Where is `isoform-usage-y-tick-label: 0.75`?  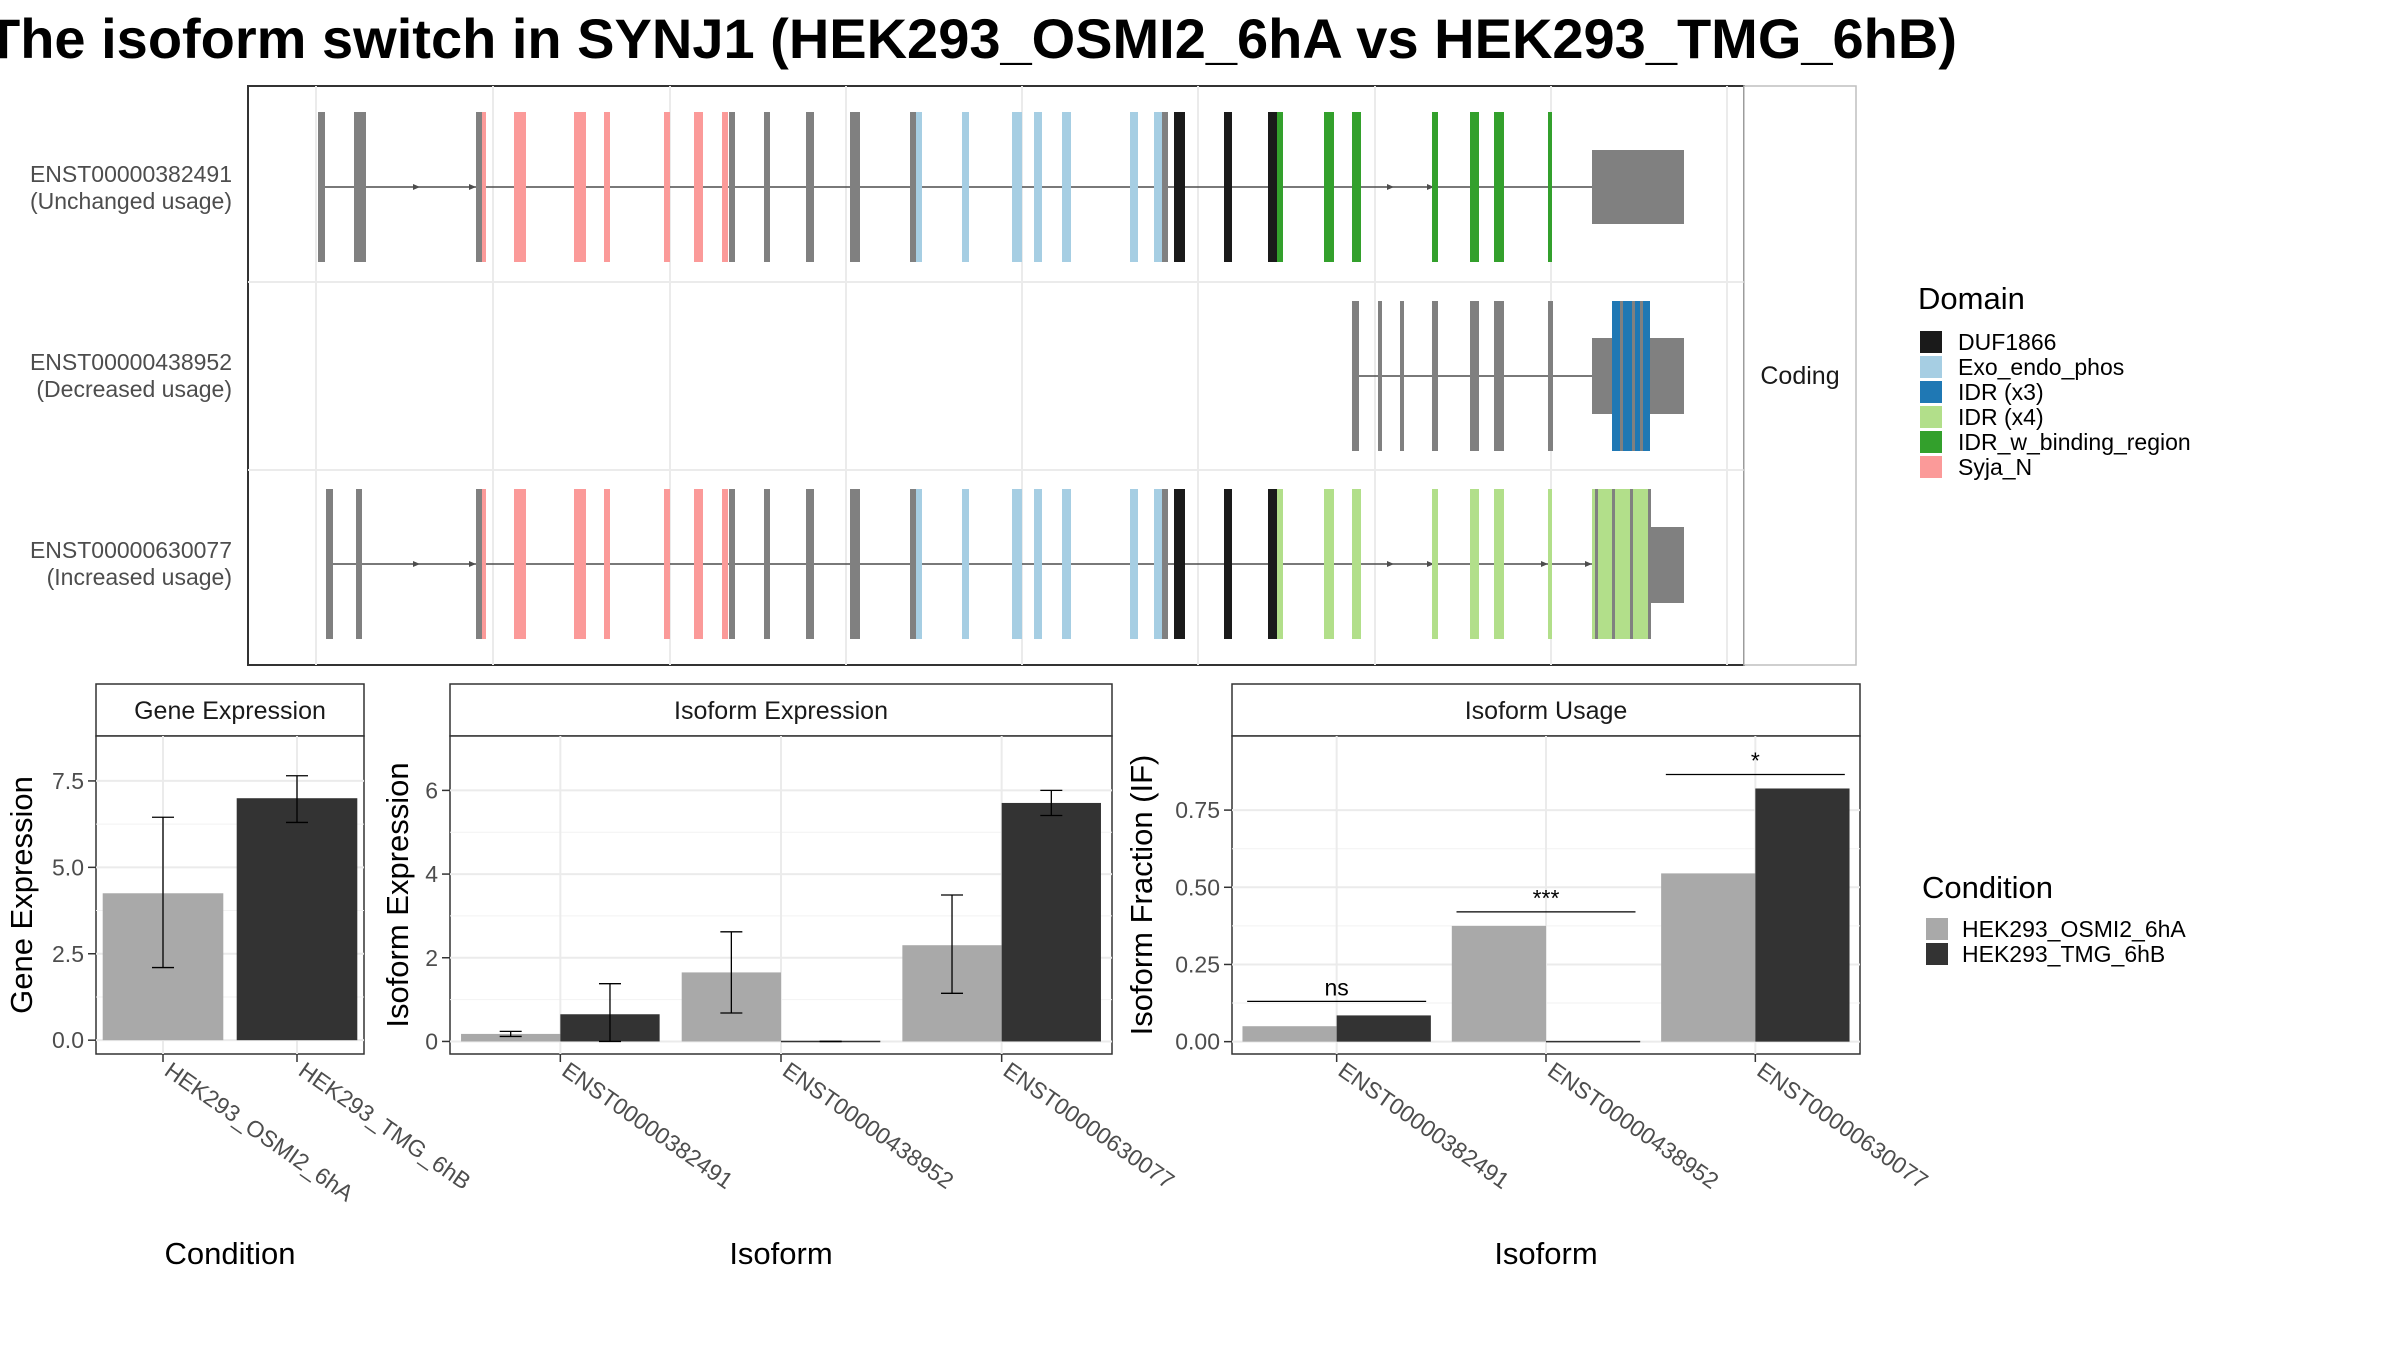
isoform-usage-y-tick-label: 0.75 is located at coordinates (1197, 810).